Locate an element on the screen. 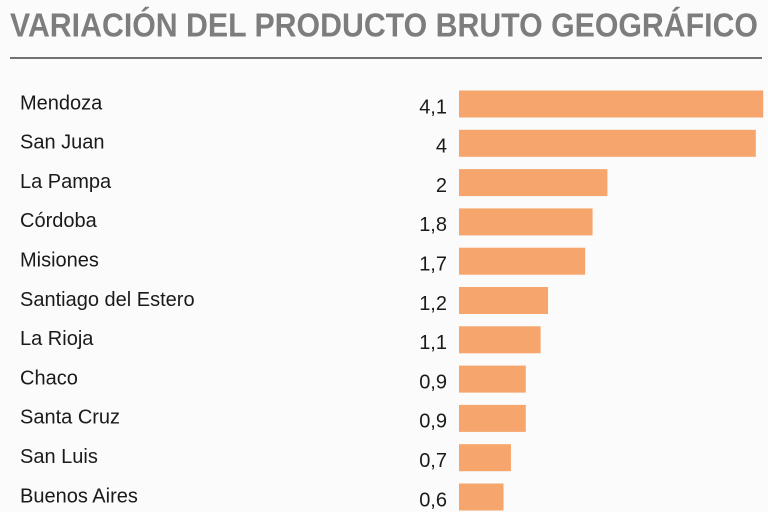  value-label: 1,7 is located at coordinates (433, 264).